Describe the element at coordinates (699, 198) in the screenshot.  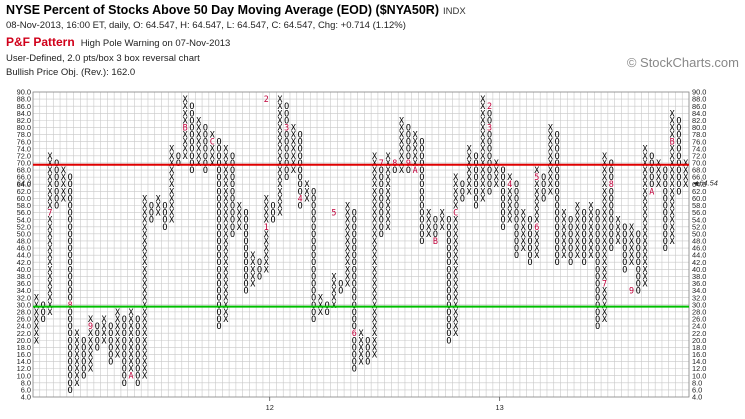
I see `y-tick-label-right: 60.0` at that location.